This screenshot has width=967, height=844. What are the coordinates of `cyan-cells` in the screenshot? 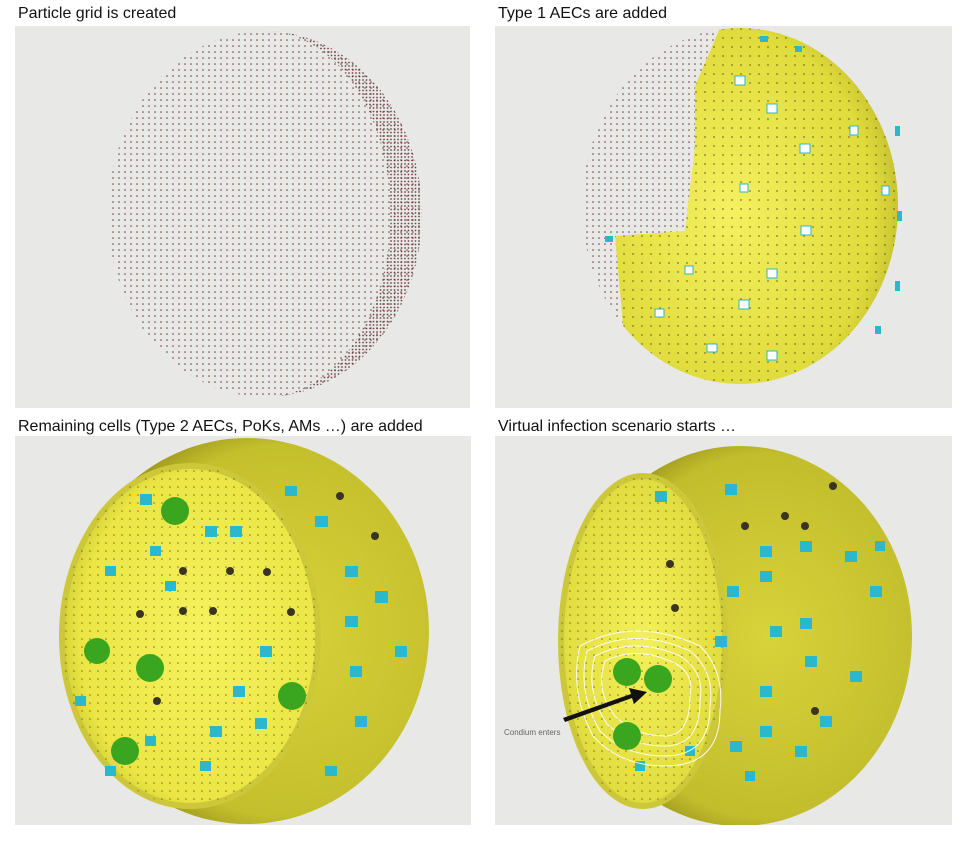 It's located at (241, 631).